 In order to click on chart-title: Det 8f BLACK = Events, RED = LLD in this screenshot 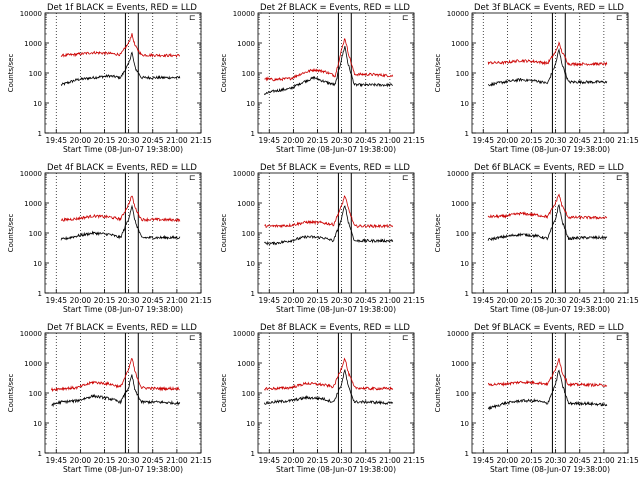, I will do `click(335, 328)`.